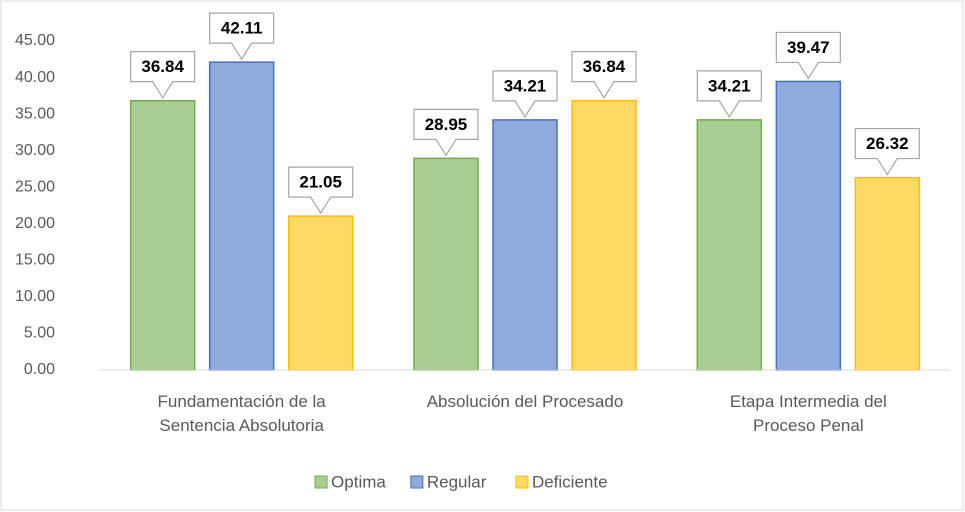 The image size is (965, 512). What do you see at coordinates (320, 182) in the screenshot?
I see `value-label: 21.05` at bounding box center [320, 182].